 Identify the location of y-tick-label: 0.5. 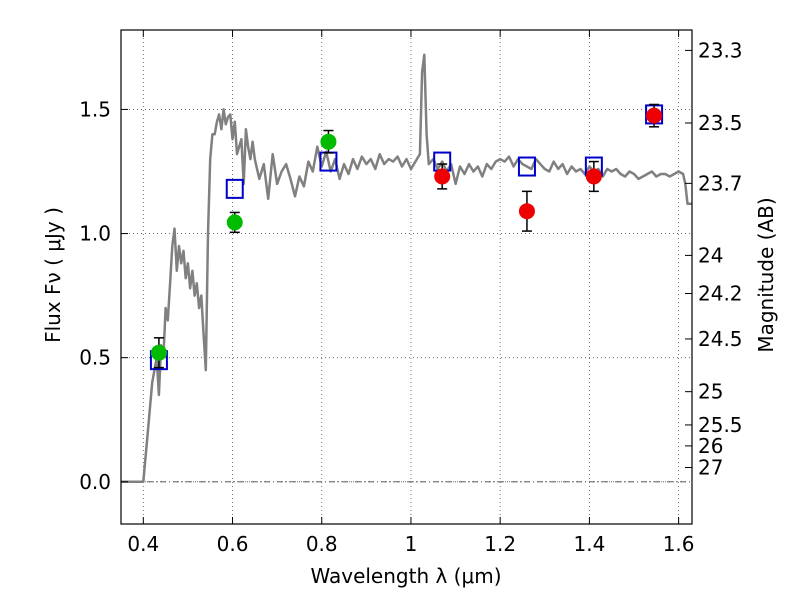
(95, 358).